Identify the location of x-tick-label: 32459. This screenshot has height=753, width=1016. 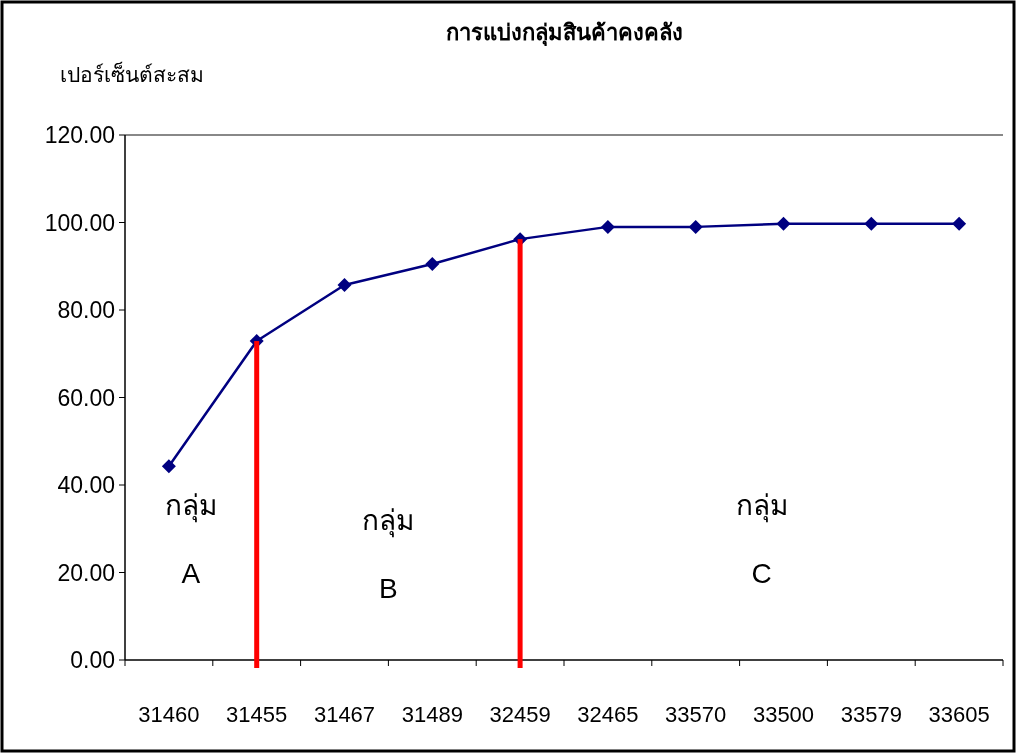
(520, 714).